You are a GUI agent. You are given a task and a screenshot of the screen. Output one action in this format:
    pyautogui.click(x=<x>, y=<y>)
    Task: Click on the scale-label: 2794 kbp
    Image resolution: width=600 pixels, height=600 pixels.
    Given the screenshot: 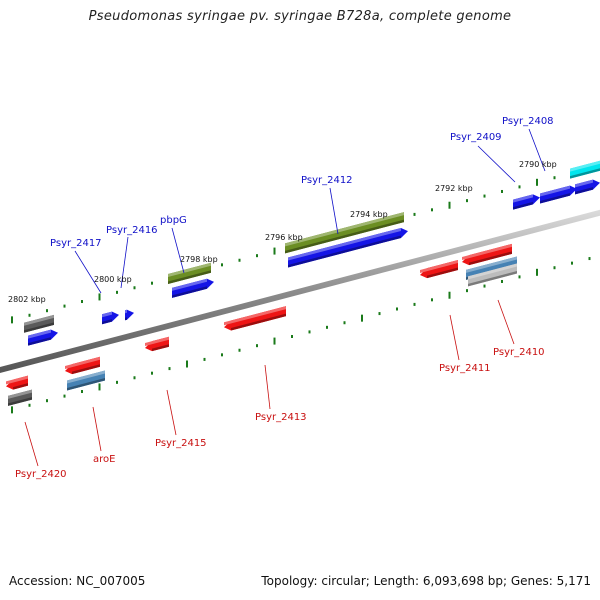 What is the action you would take?
    pyautogui.click(x=369, y=214)
    